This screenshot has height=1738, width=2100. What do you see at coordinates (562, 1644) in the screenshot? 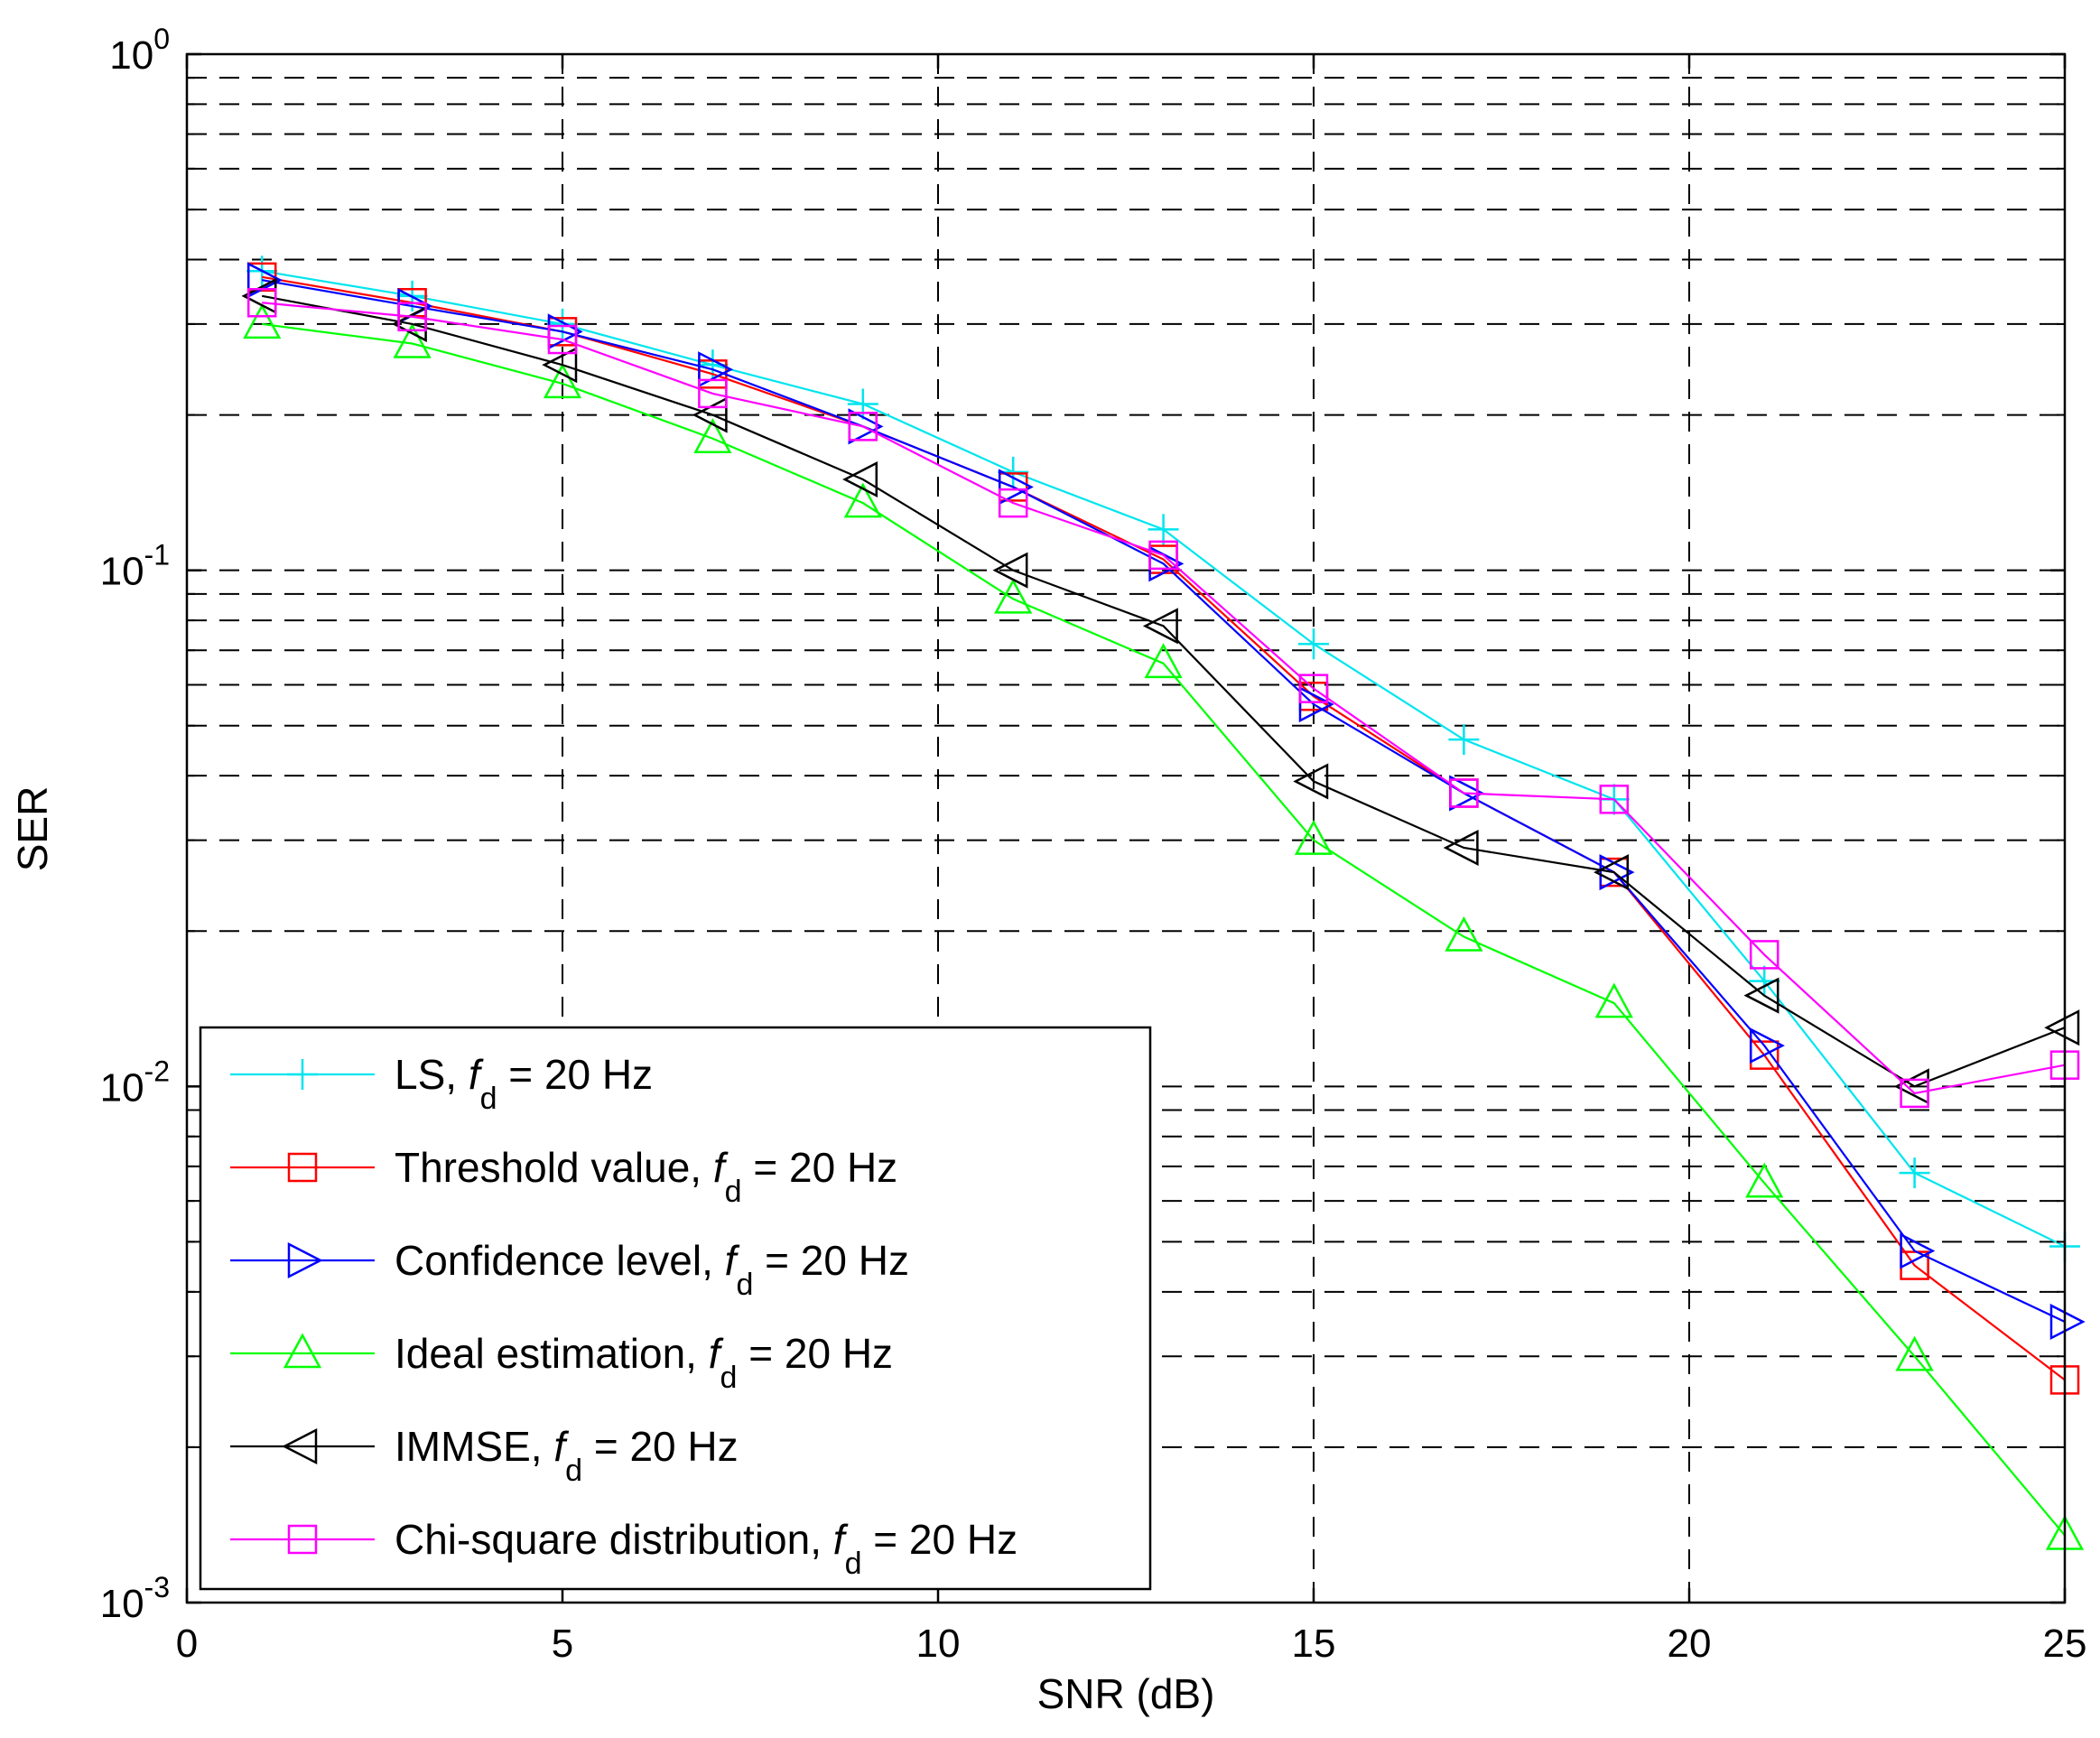
I see `x-tick-label: 5` at bounding box center [562, 1644].